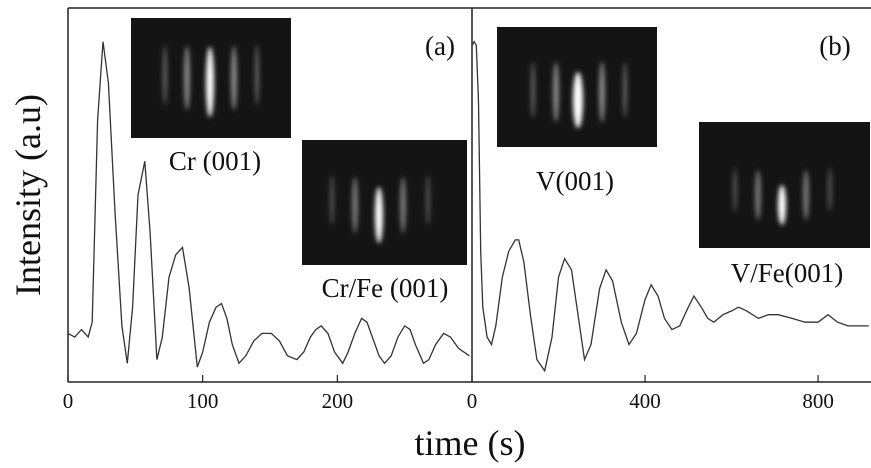 The image size is (871, 468). I want to click on annotation: Cr/Fe (001), so click(385, 288).